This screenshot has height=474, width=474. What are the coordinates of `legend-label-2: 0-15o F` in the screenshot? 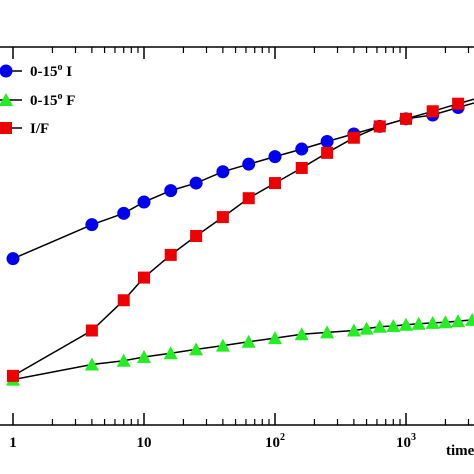 It's located at (52, 100).